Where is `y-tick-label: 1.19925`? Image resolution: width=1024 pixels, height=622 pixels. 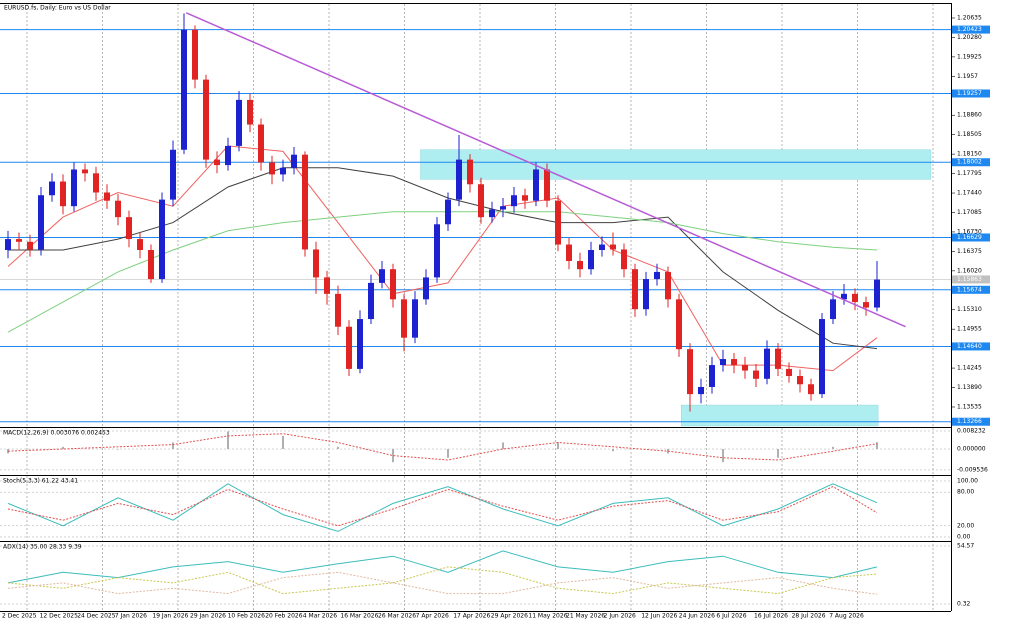 y-tick-label: 1.19925 is located at coordinates (969, 56).